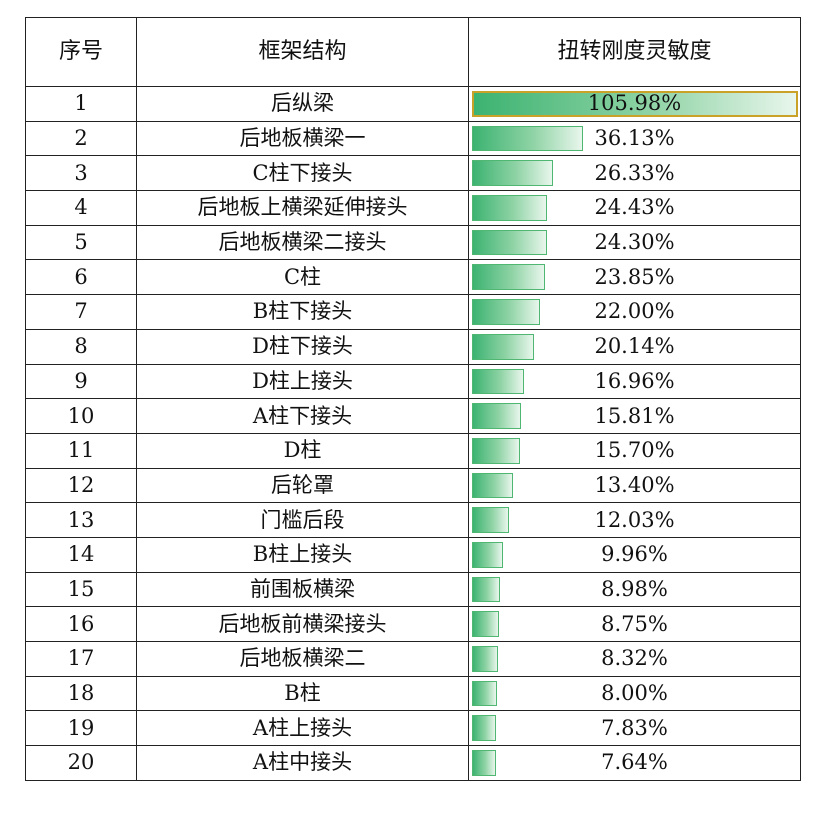 The width and height of the screenshot is (828, 820). What do you see at coordinates (302, 450) in the screenshot?
I see `row-structure-name: D柱` at bounding box center [302, 450].